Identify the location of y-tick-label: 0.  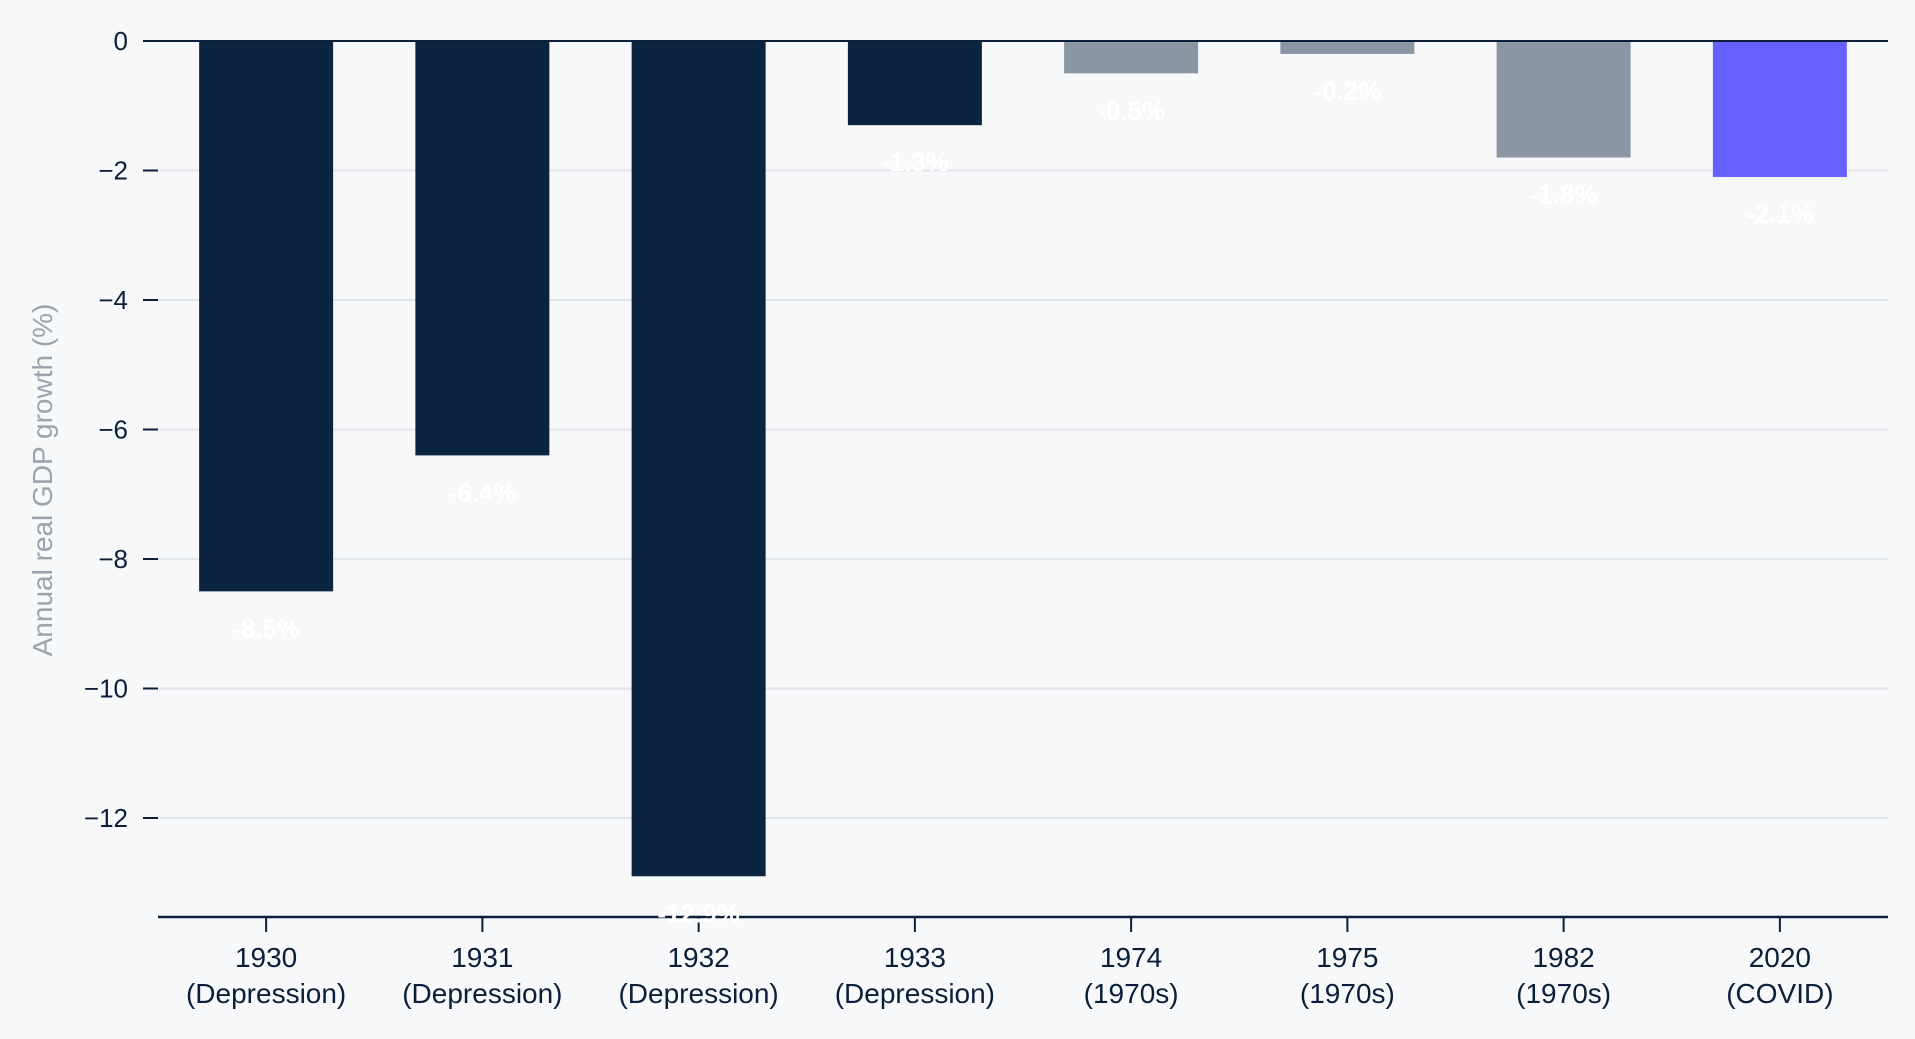
(121, 41).